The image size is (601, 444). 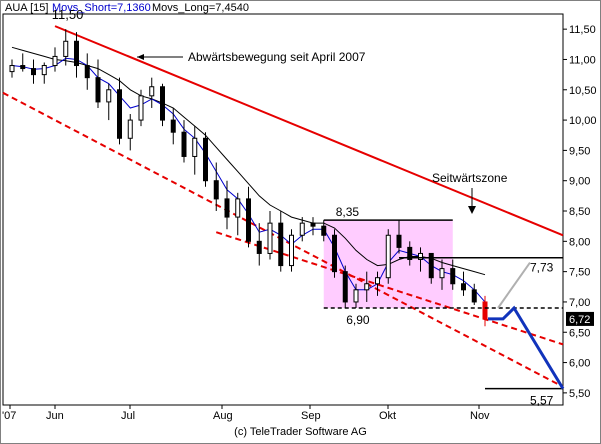 What do you see at coordinates (579, 303) in the screenshot?
I see `y-tick-label: 7,00` at bounding box center [579, 303].